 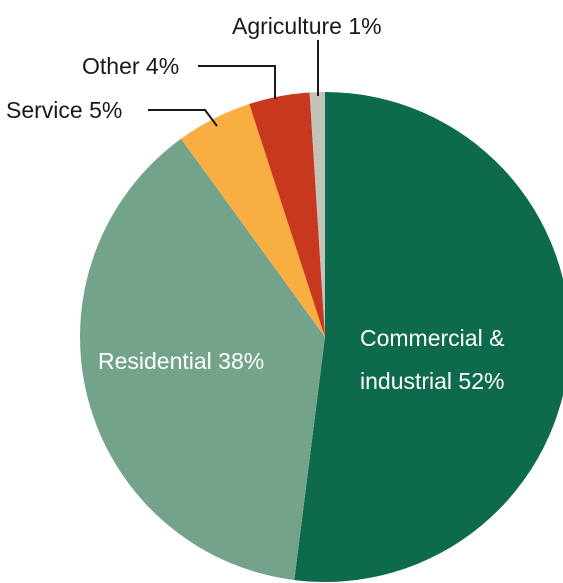 I want to click on slice-label-commercial-line-1: Commercial &, so click(x=432, y=338).